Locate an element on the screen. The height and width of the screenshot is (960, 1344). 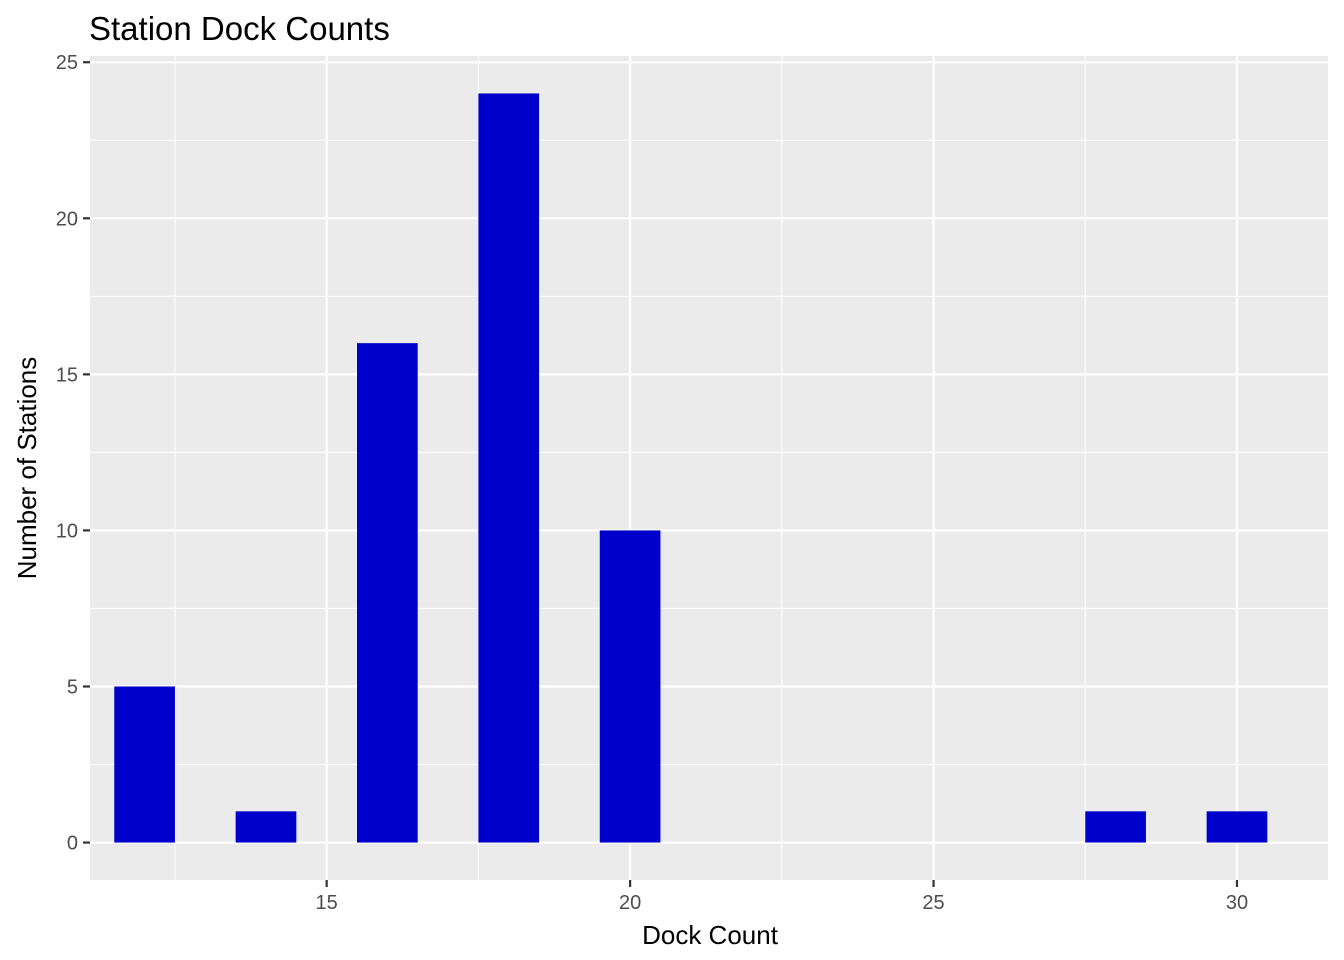
y-tick-label: 0 is located at coordinates (72, 844).